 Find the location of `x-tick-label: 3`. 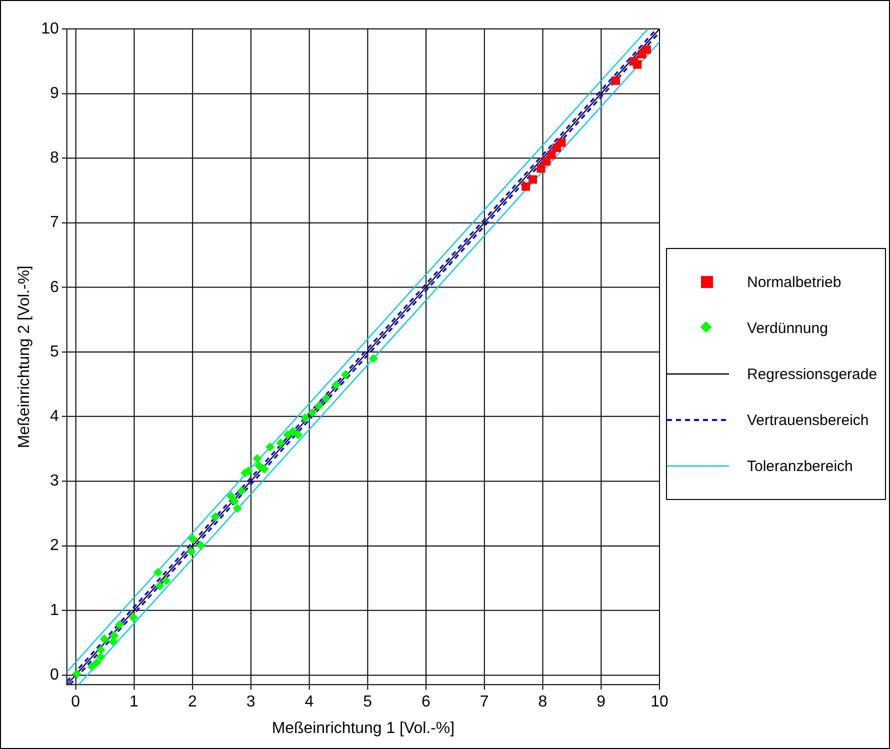

x-tick-label: 3 is located at coordinates (251, 702).